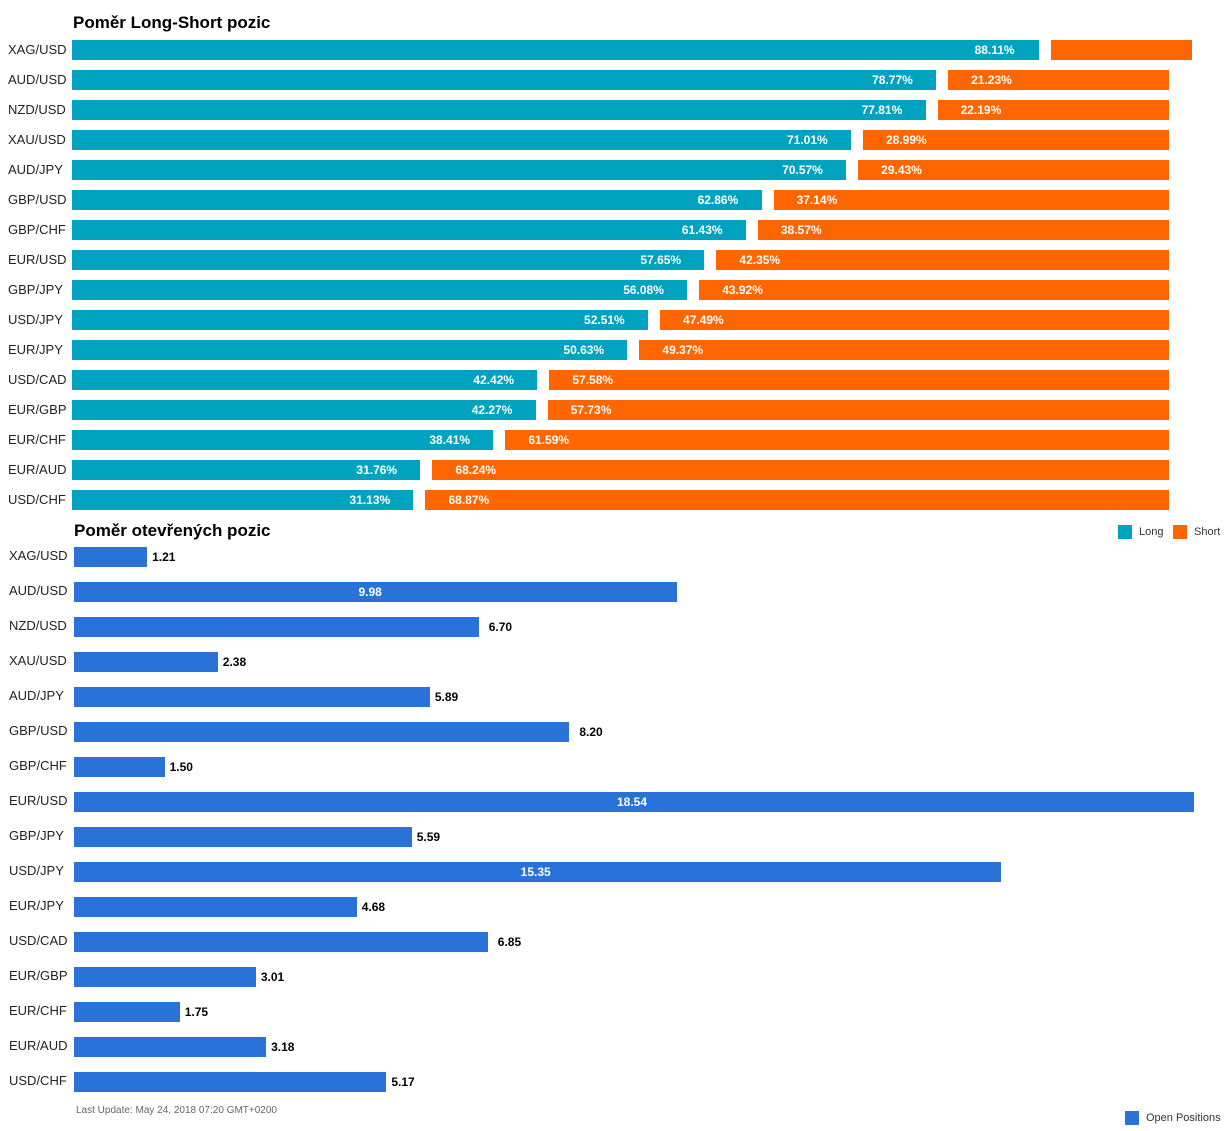 The image size is (1226, 1131). I want to click on legend-short-label: Short, so click(1207, 532).